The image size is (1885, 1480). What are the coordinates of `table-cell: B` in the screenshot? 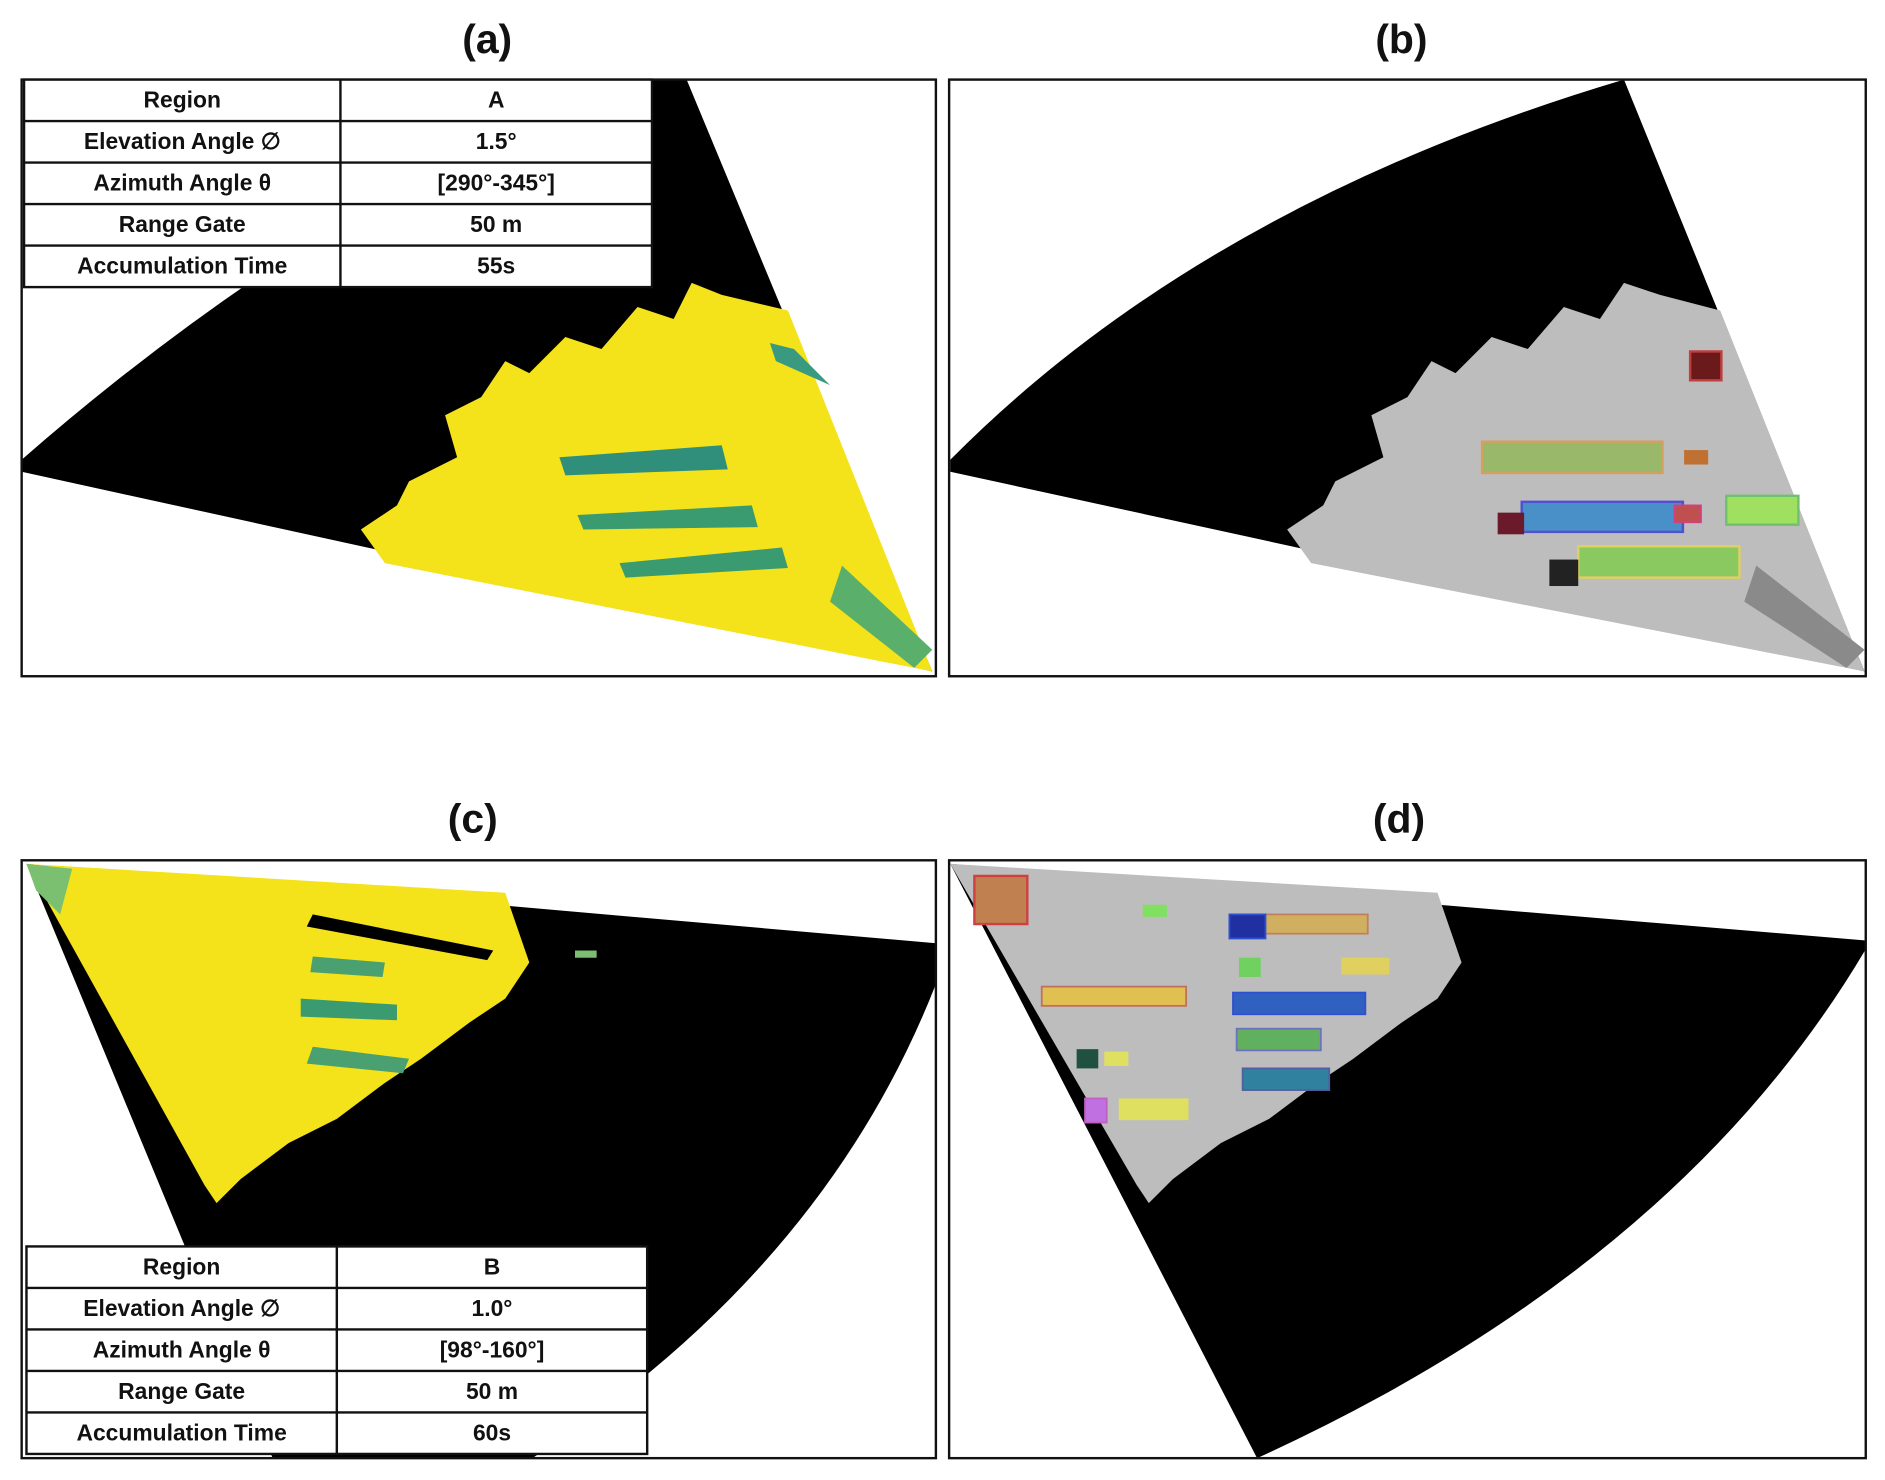 It's located at (492, 1266).